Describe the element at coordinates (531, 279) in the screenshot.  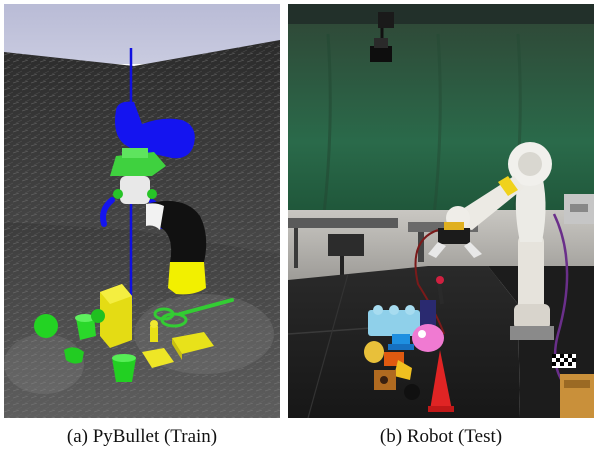
I see `robot-base` at that location.